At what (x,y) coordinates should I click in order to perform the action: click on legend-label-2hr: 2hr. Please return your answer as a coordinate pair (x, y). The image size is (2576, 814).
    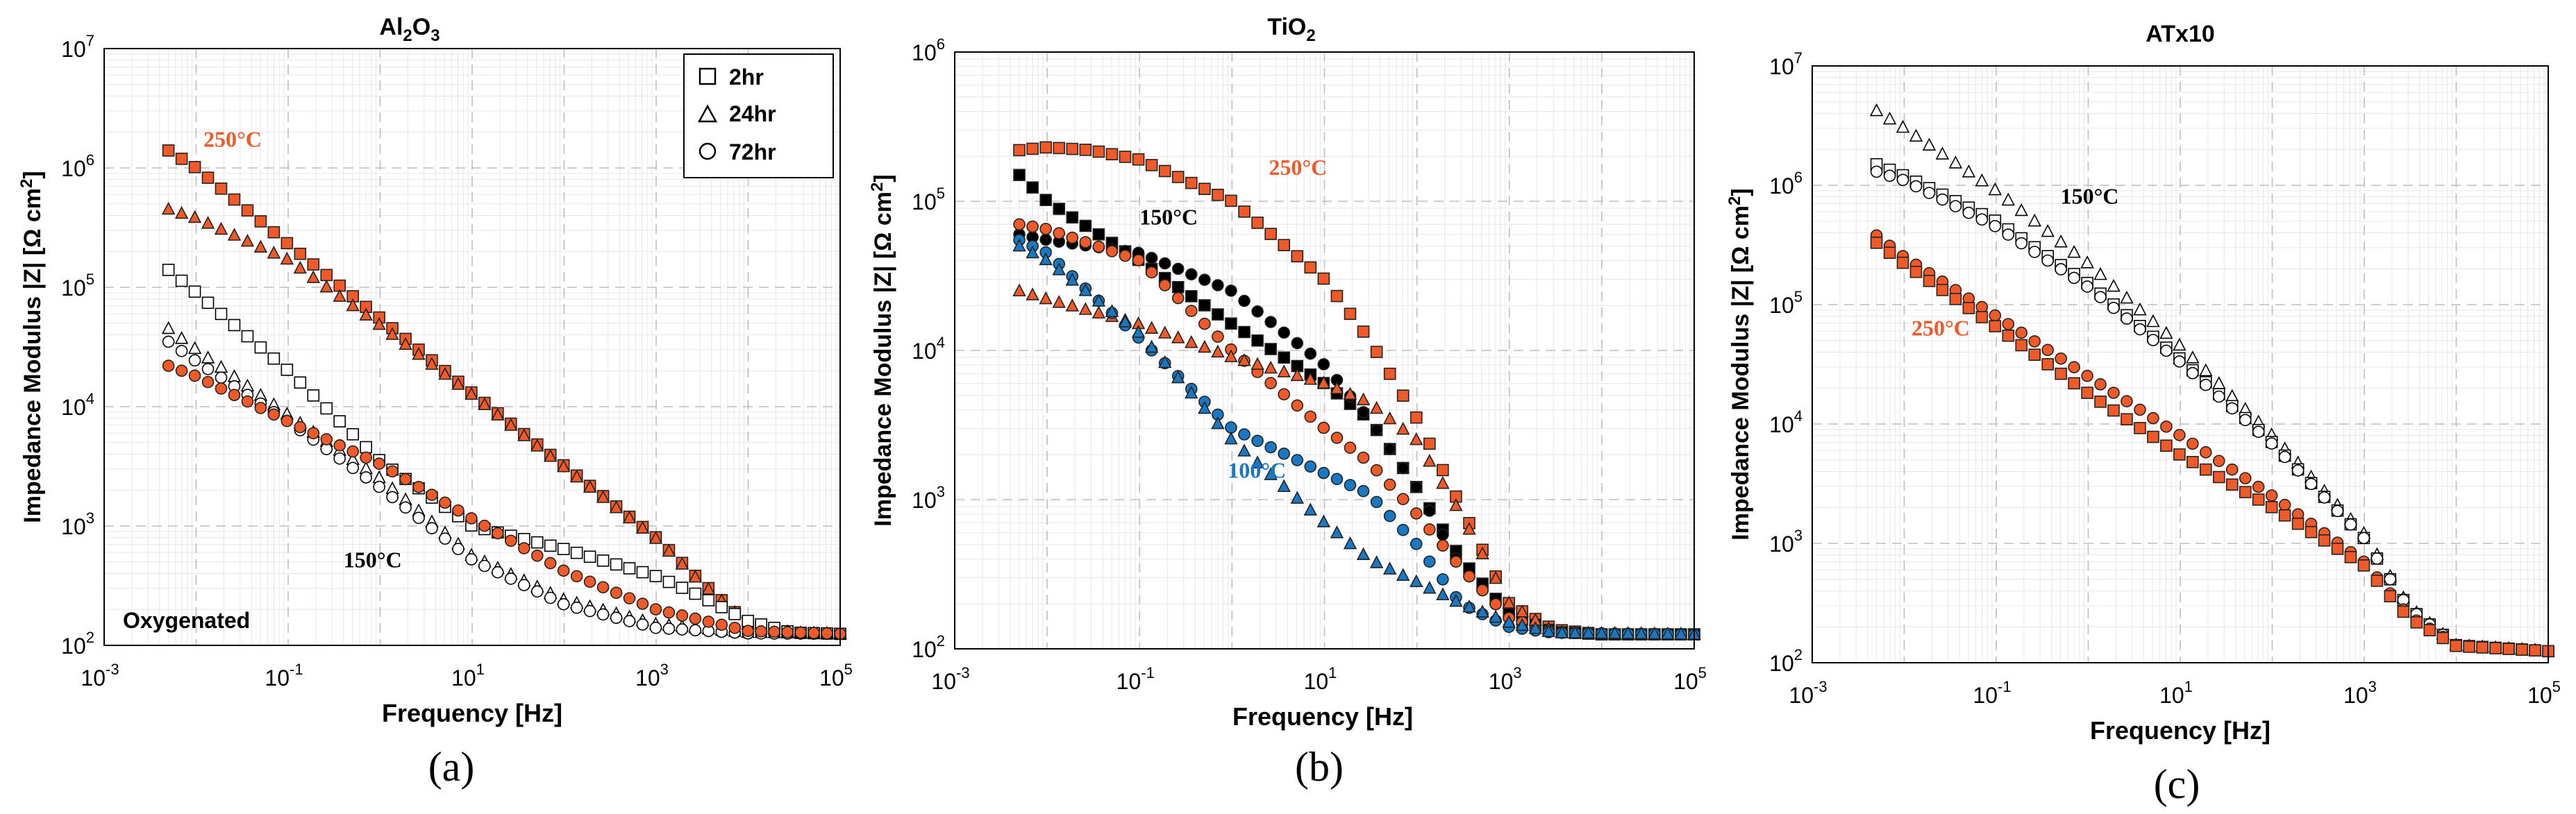
    Looking at the image, I should click on (746, 77).